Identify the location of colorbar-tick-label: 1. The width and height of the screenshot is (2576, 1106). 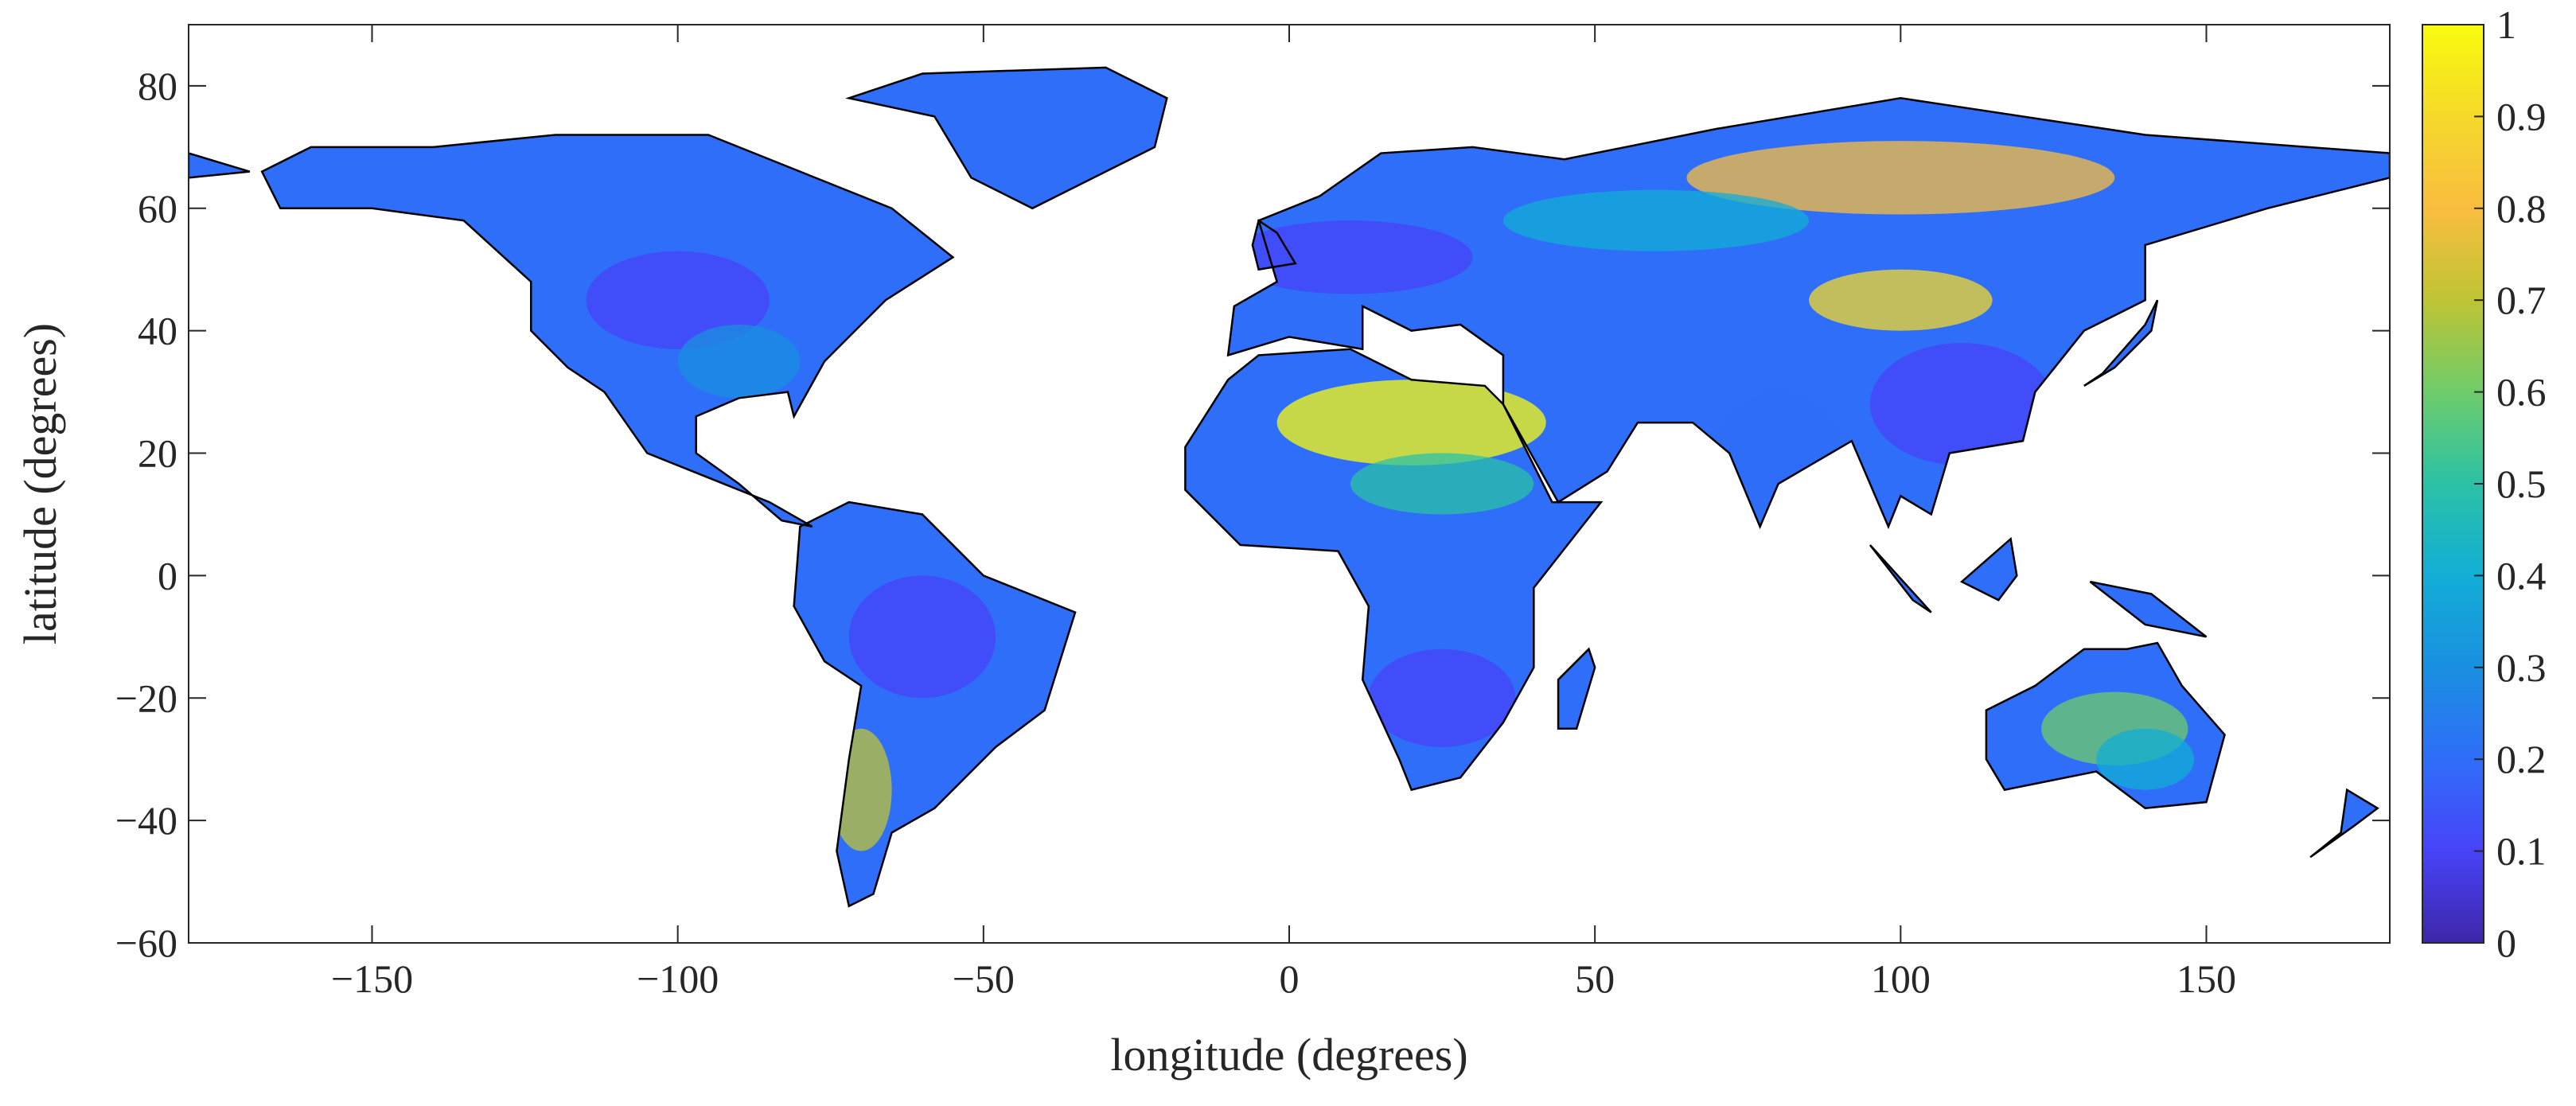
(2506, 25).